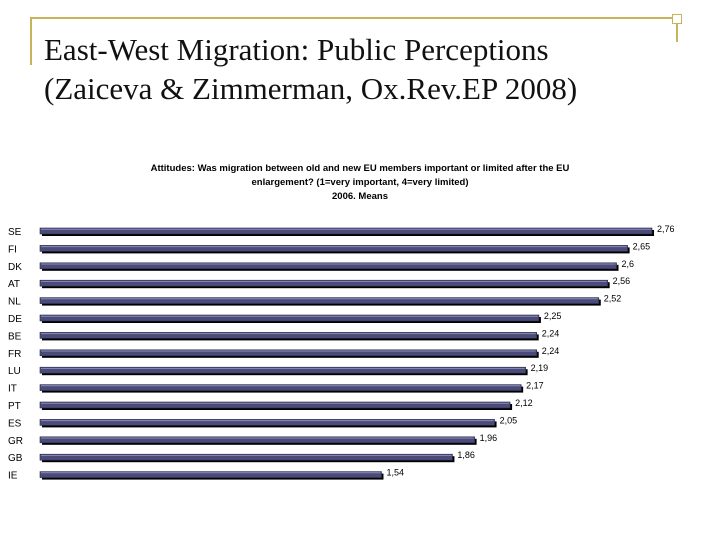  What do you see at coordinates (12, 389) in the screenshot?
I see `category-label-it: IT` at bounding box center [12, 389].